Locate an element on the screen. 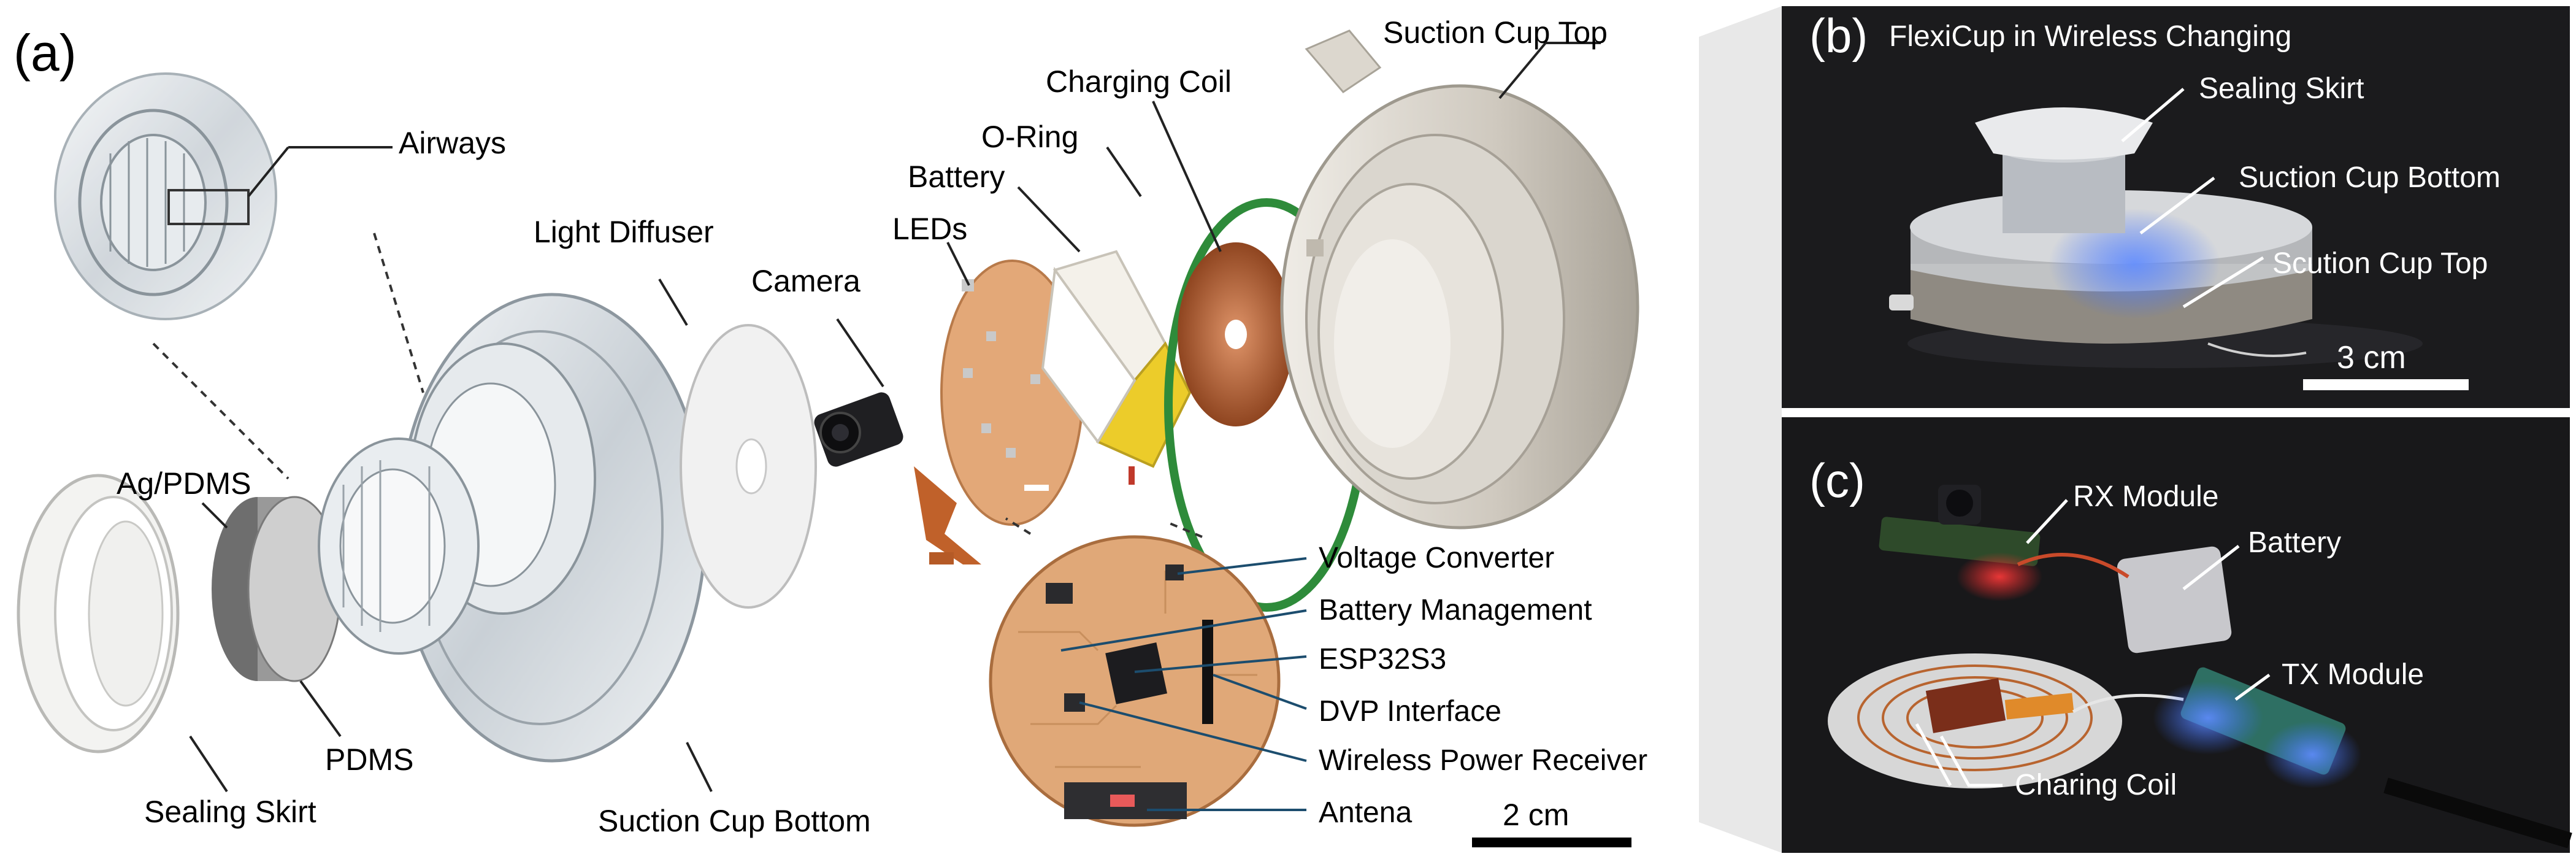 The image size is (2576, 859). connector-wedge is located at coordinates (1740, 429).